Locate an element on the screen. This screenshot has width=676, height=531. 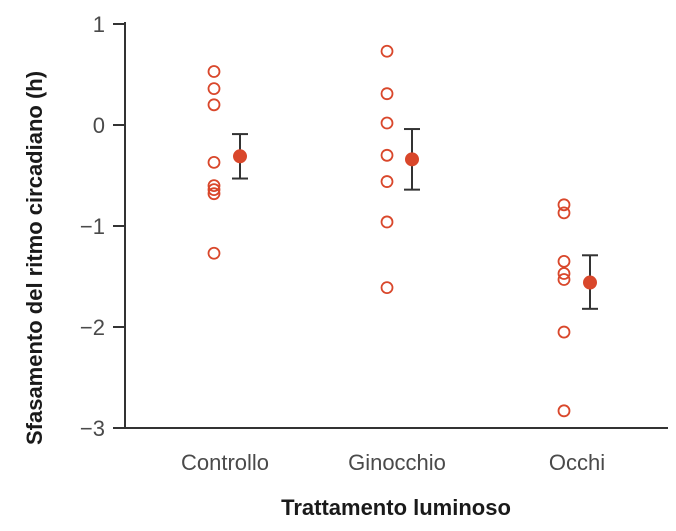
x-axis-tick-labels: Controllo Ginocchio Occhi is located at coordinates (393, 462).